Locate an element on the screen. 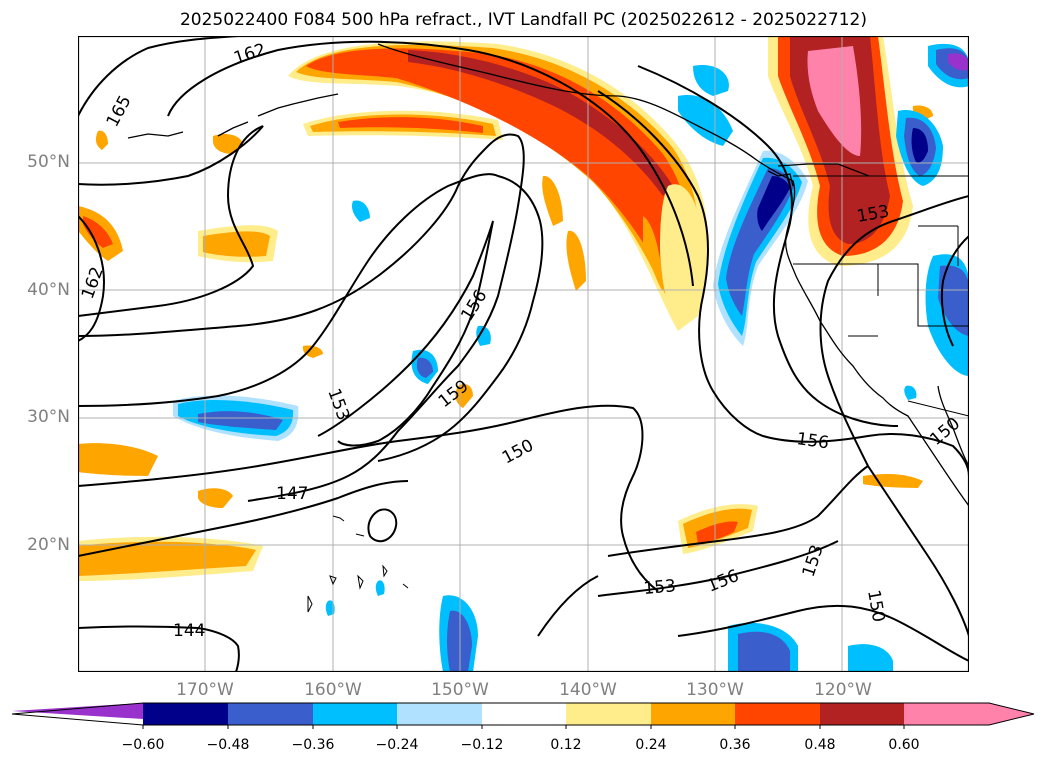  contour-label: 144 is located at coordinates (189, 631).